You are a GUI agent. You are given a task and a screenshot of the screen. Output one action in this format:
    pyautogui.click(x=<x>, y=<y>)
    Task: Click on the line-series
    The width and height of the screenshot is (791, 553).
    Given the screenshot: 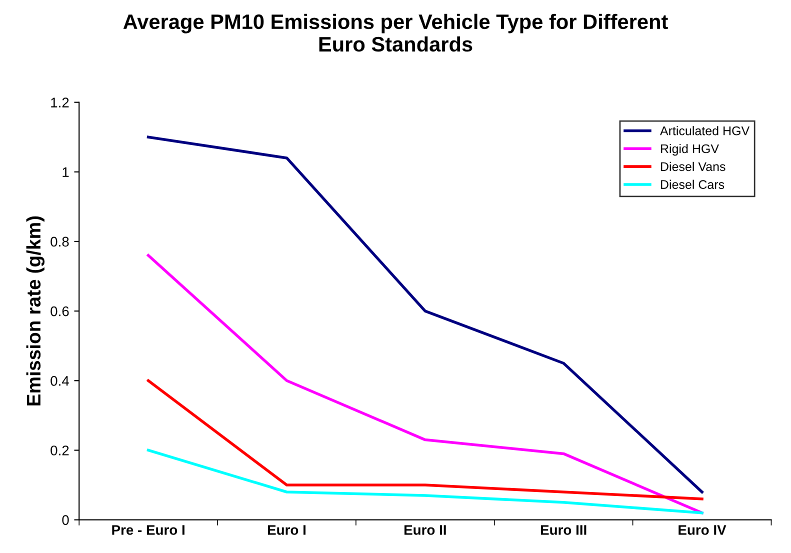 What is the action you would take?
    pyautogui.click(x=425, y=481)
    